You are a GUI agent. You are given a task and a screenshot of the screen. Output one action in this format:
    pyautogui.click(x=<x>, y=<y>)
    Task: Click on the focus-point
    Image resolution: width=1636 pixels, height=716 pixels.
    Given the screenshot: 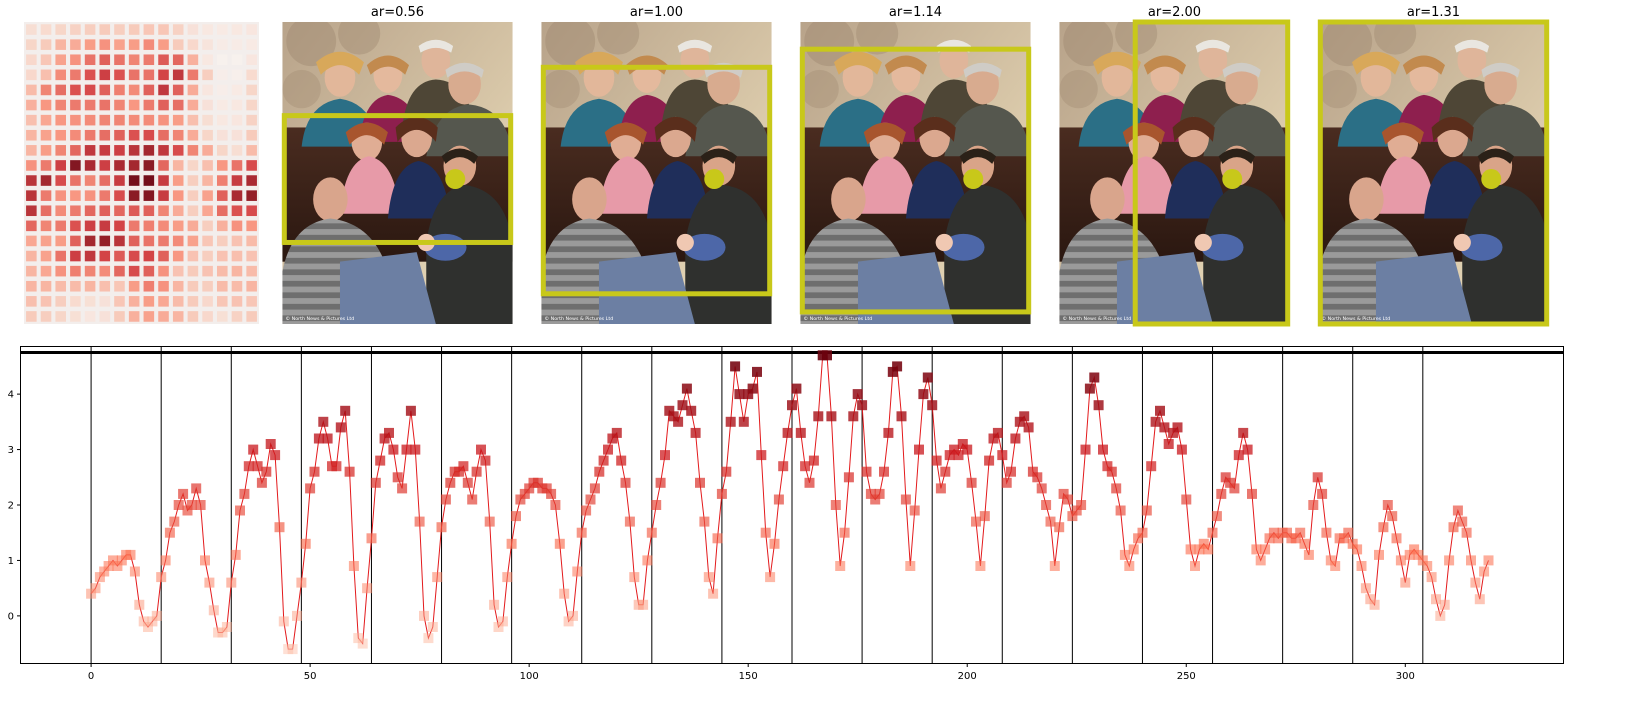 What is the action you would take?
    pyautogui.click(x=455, y=179)
    